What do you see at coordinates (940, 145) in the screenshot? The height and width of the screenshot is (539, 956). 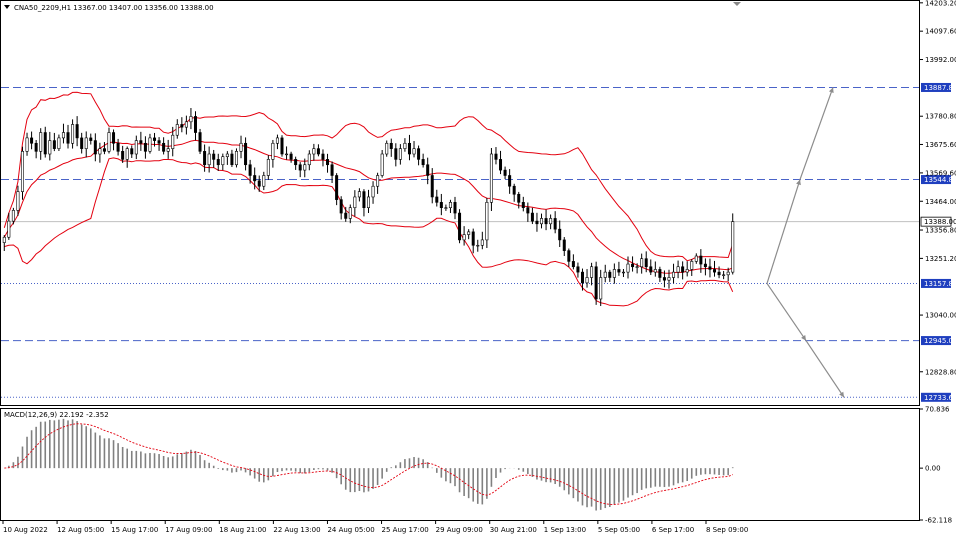 I see `price-tick-label-4: 13675.60` at bounding box center [940, 145].